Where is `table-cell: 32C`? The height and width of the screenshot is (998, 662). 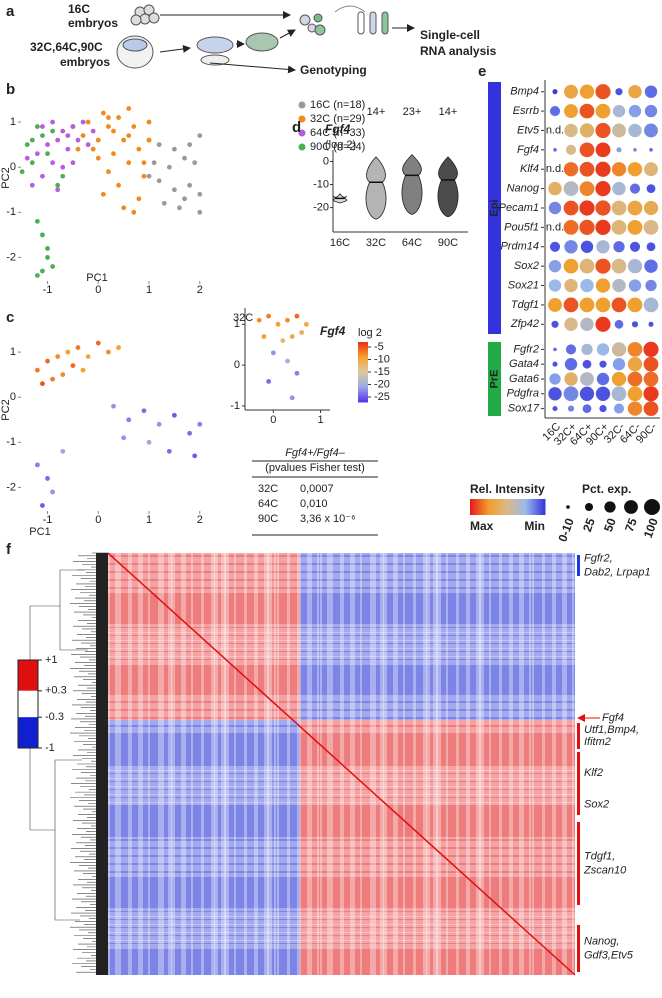 table-cell: 32C is located at coordinates (268, 489).